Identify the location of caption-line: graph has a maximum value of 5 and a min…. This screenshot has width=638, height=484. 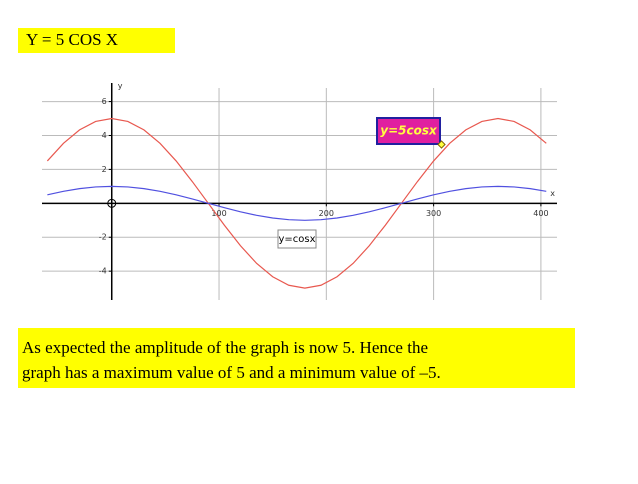
(231, 372).